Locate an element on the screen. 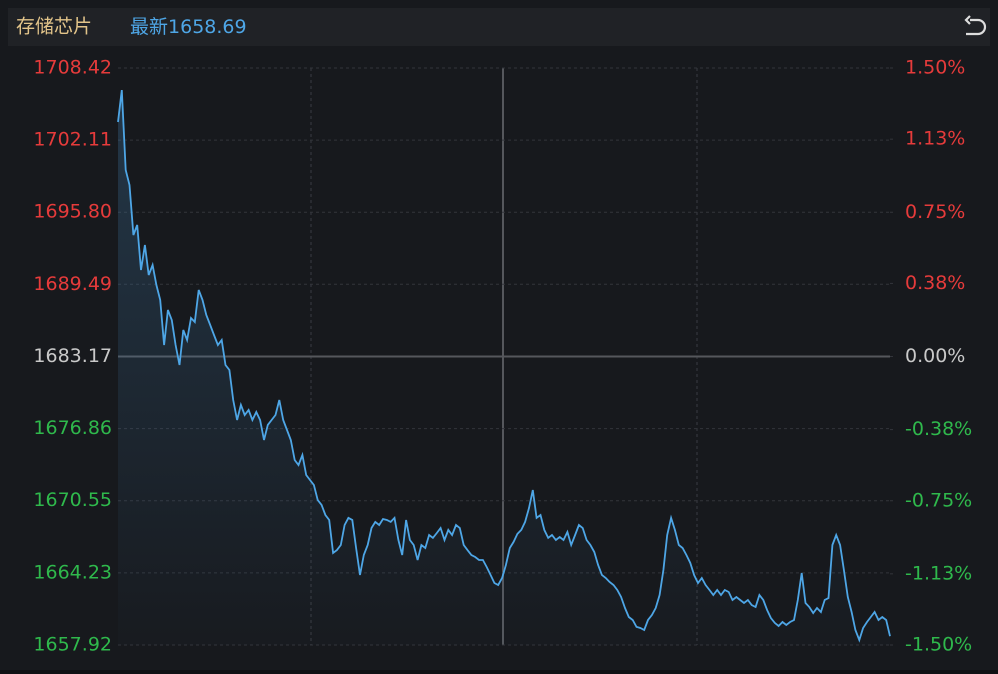 Image resolution: width=998 pixels, height=674 pixels. y-tick-label: 1708.42 is located at coordinates (72, 68).